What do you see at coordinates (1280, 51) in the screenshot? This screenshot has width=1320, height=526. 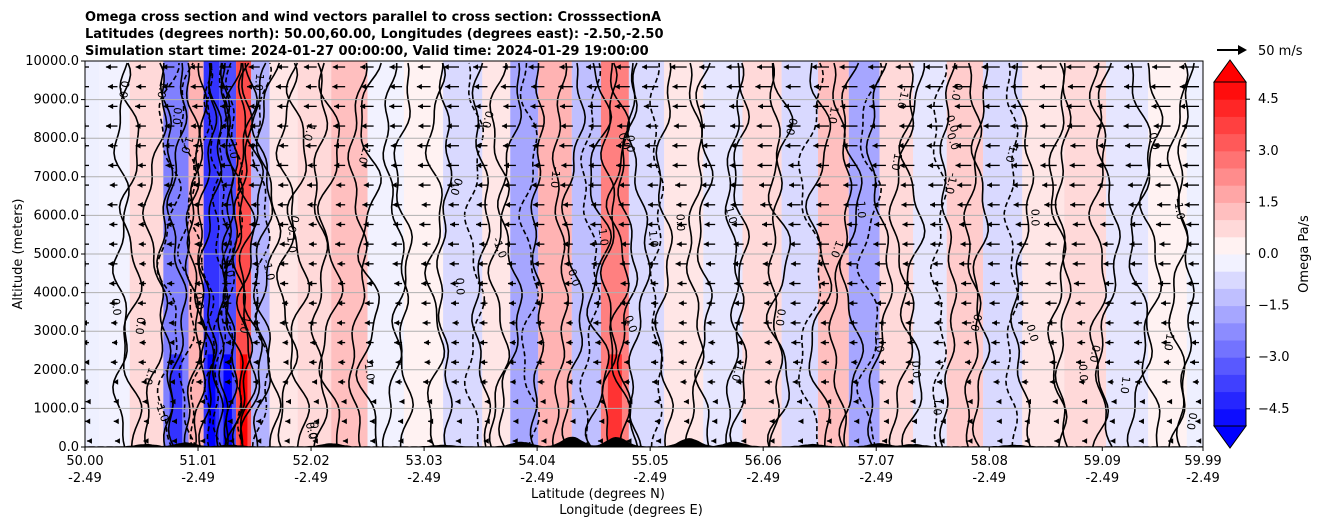 I see `wind-reference-label: 50 m/s` at bounding box center [1280, 51].